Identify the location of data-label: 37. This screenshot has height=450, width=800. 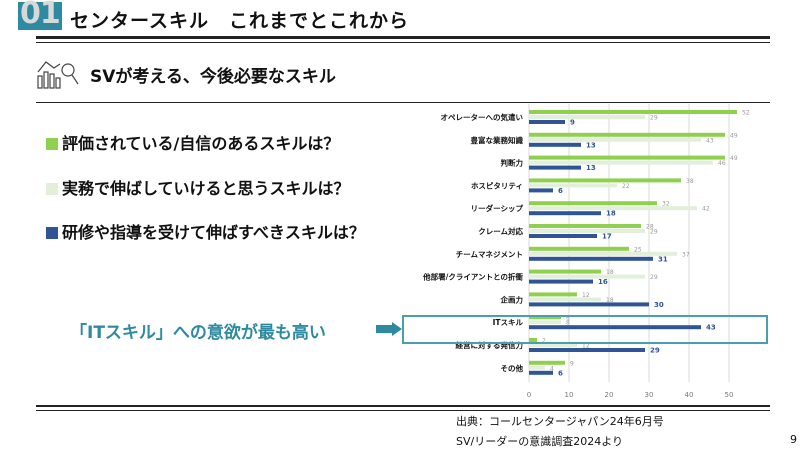
(686, 254).